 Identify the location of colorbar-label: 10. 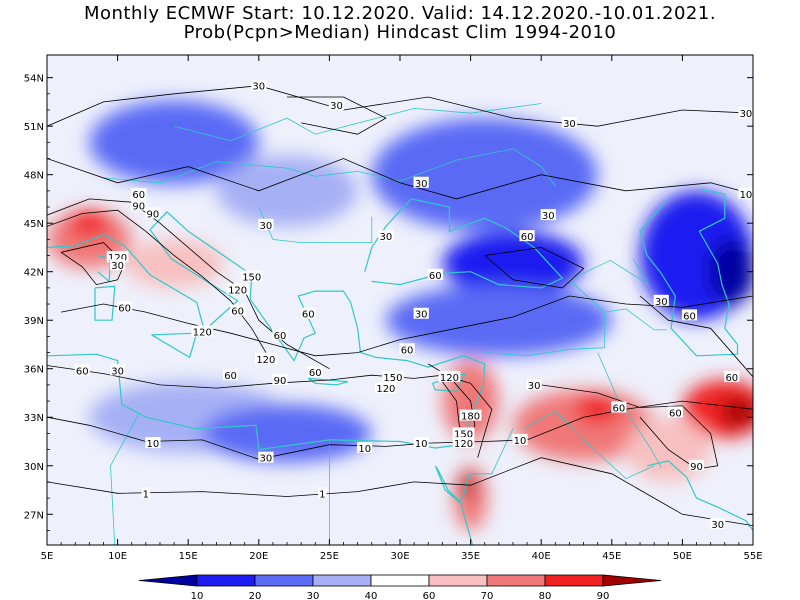
(197, 595).